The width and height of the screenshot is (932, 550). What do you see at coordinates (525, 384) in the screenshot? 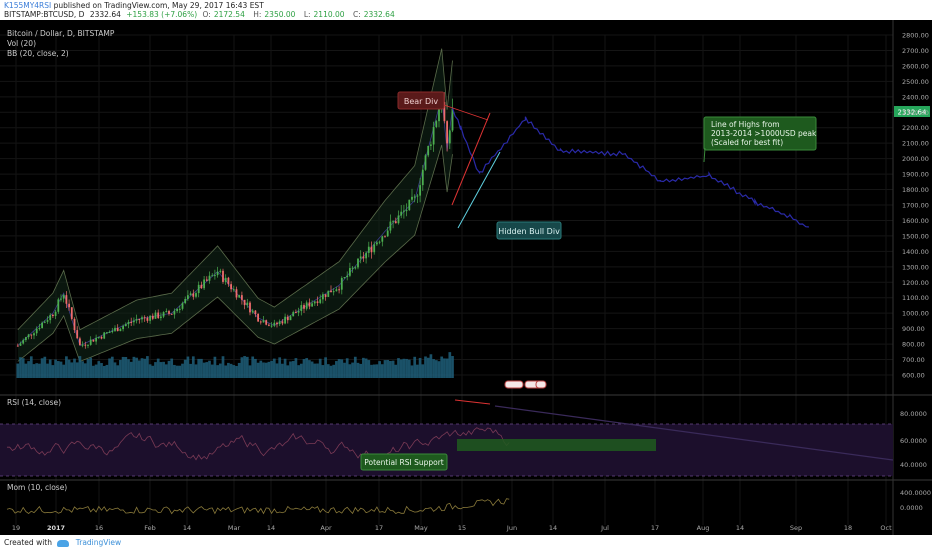
I see `event-markers` at bounding box center [525, 384].